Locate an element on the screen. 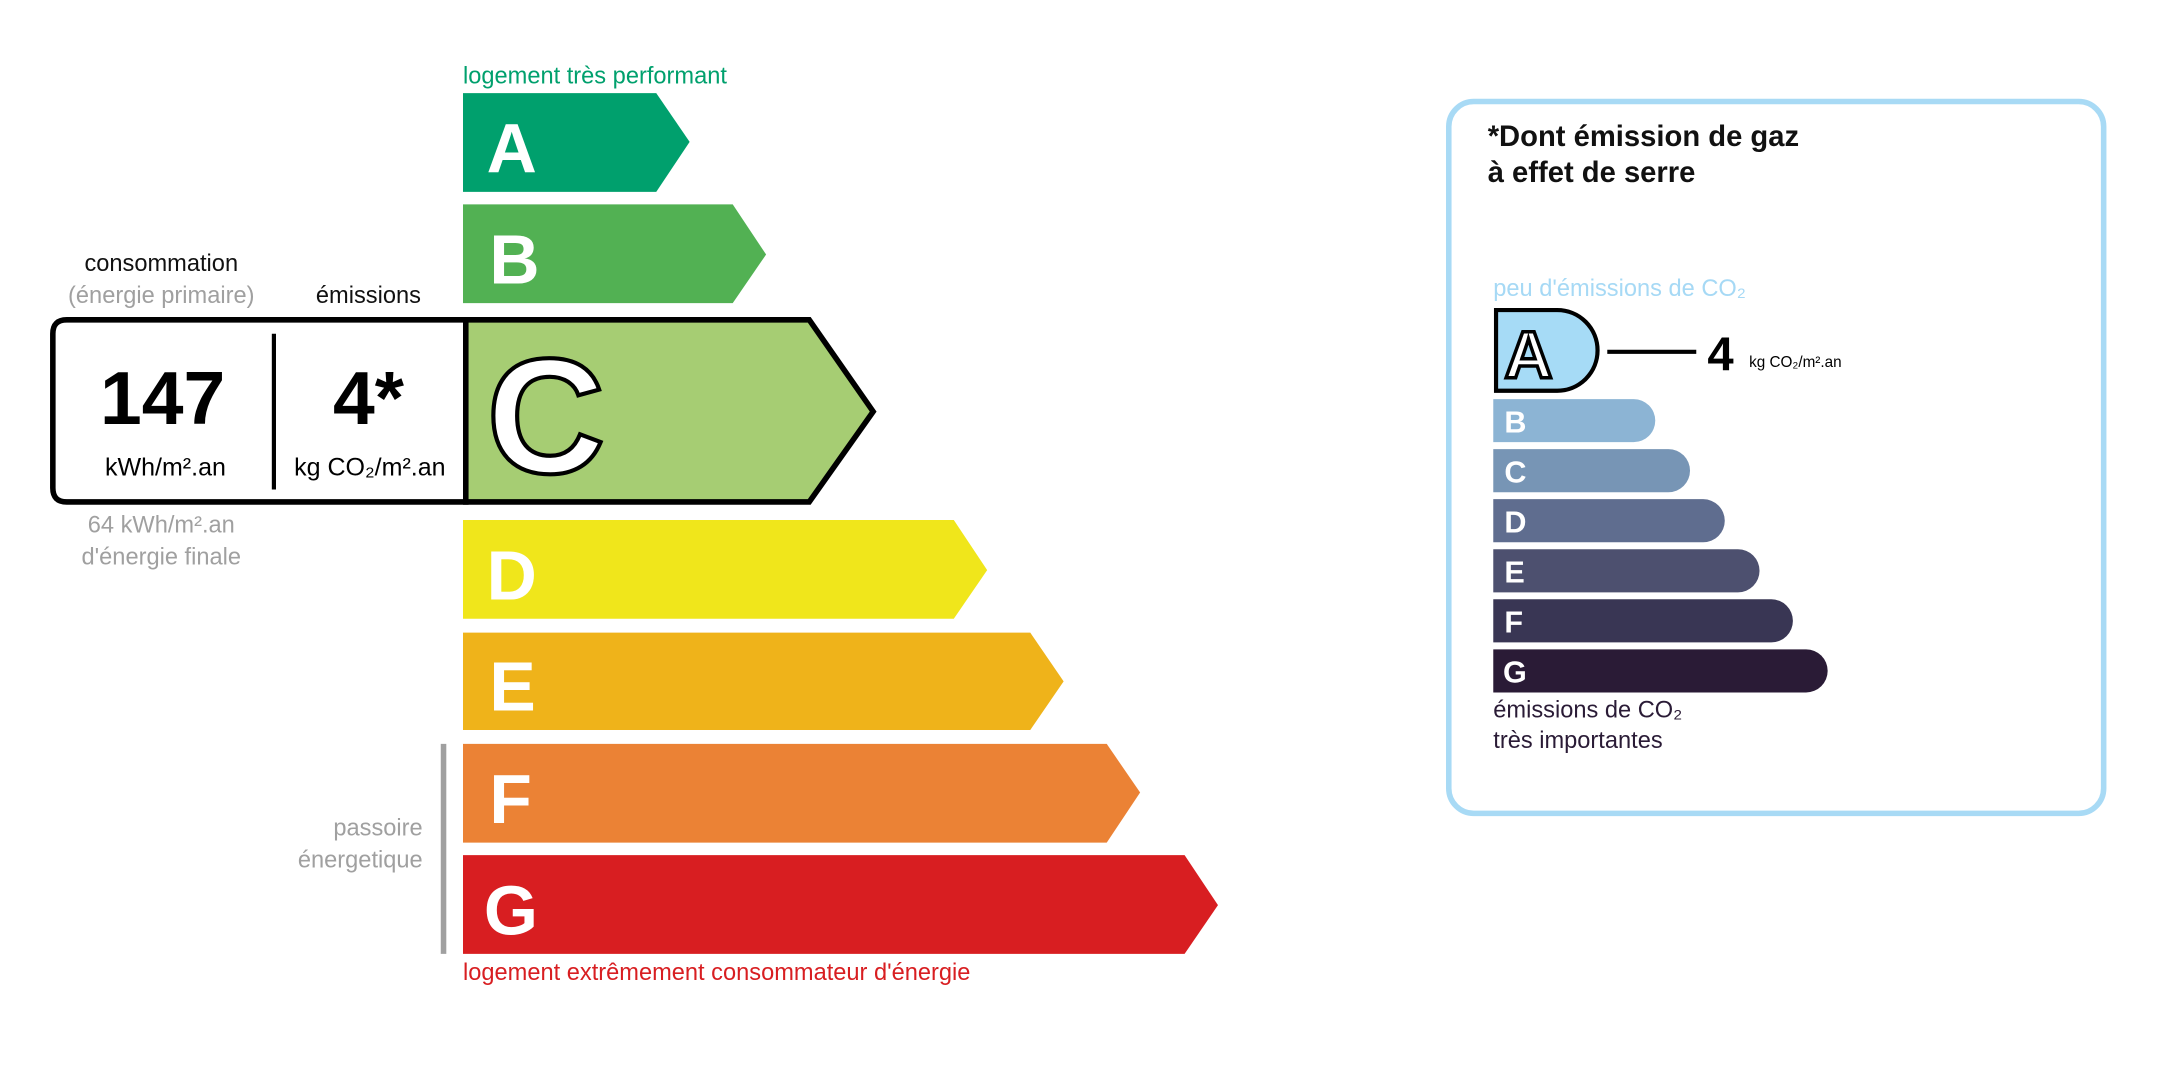 Image resolution: width=2169 pixels, height=1079 pixels. energy-bar-e is located at coordinates (763, 681).